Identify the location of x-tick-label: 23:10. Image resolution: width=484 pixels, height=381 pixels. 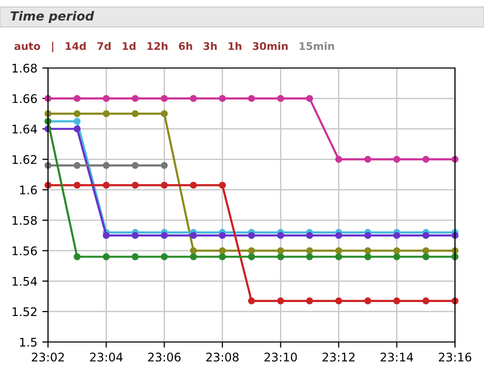
(280, 357).